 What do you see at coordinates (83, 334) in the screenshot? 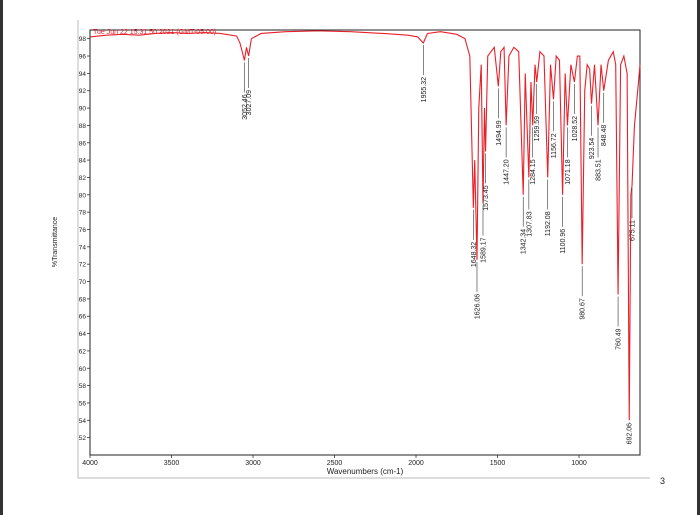
I see `y-tick-label: 64` at bounding box center [83, 334].